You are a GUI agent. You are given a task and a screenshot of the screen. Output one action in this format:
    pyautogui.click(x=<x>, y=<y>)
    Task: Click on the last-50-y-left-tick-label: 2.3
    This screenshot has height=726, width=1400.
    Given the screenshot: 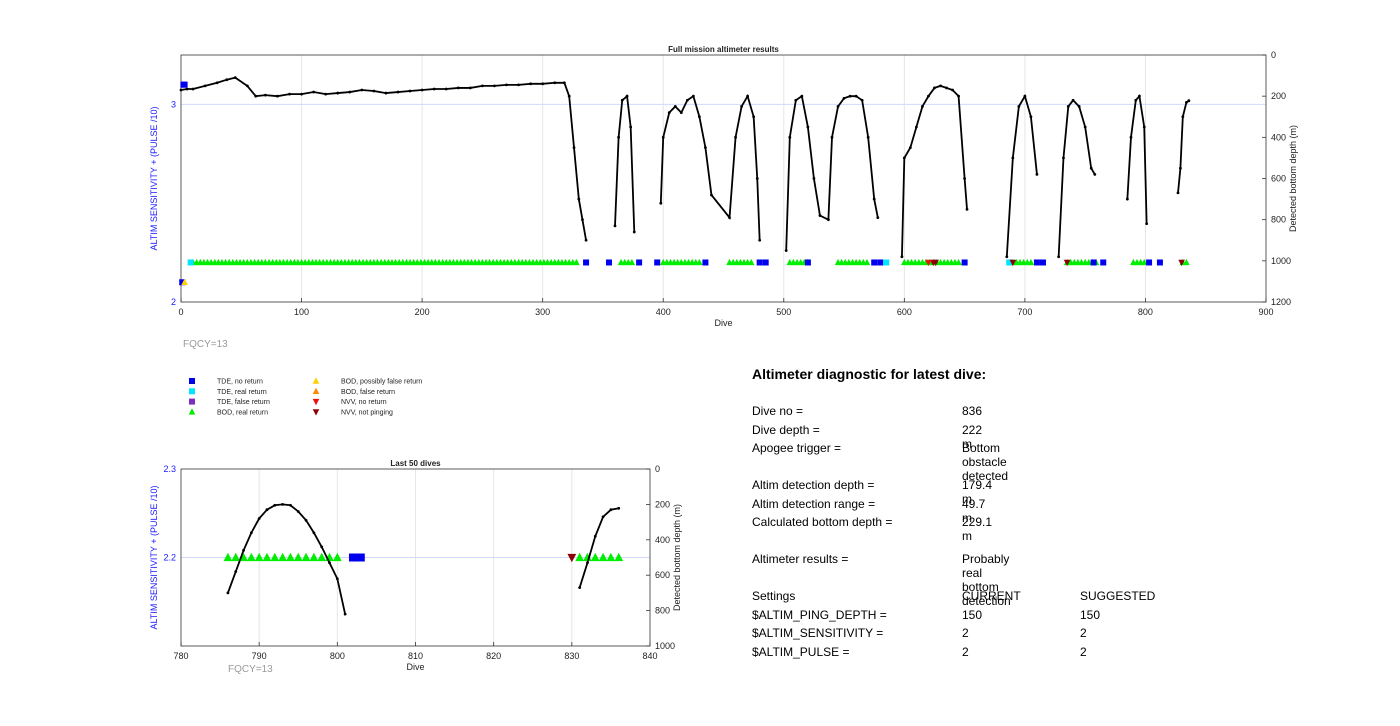 What is the action you would take?
    pyautogui.click(x=169, y=469)
    